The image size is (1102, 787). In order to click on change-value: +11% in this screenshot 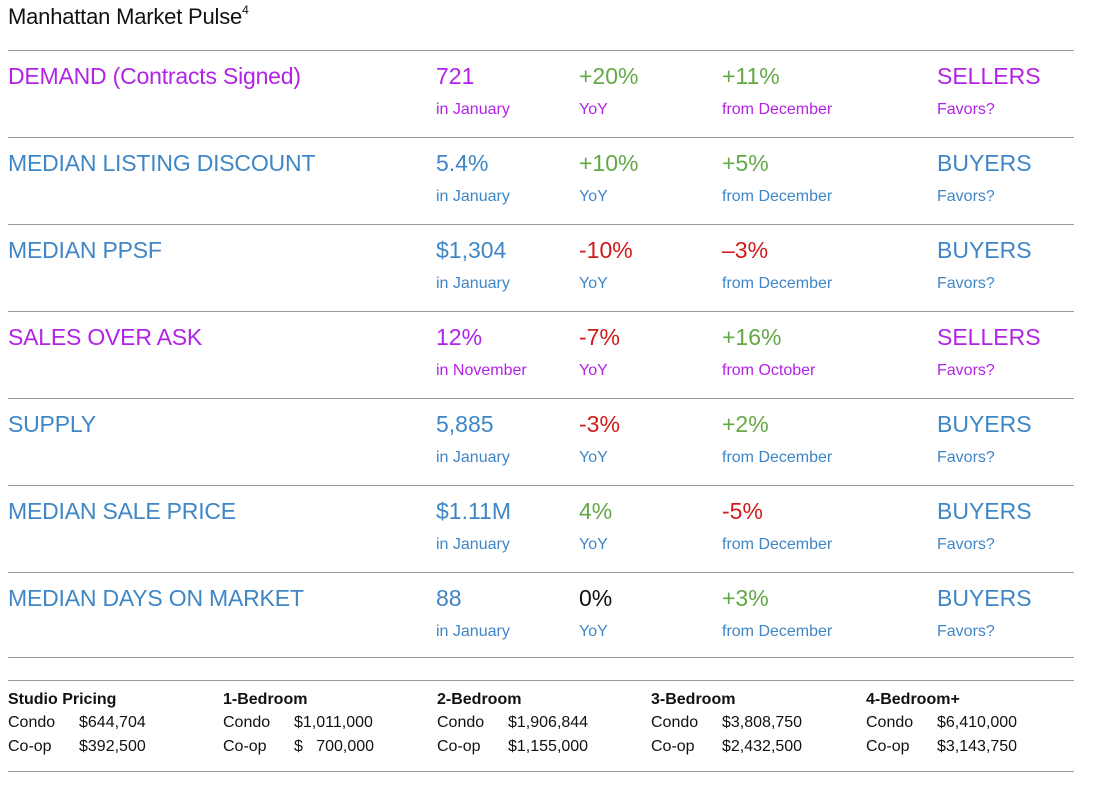, I will do `click(751, 76)`.